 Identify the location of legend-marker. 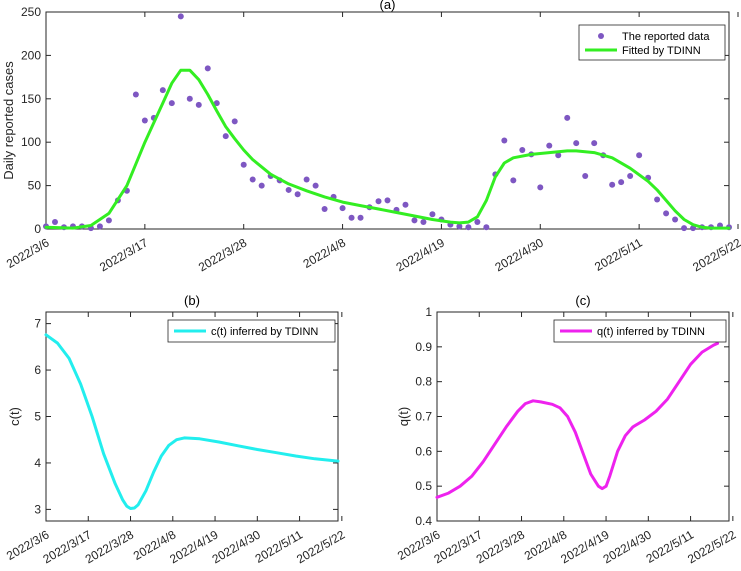
(601, 36).